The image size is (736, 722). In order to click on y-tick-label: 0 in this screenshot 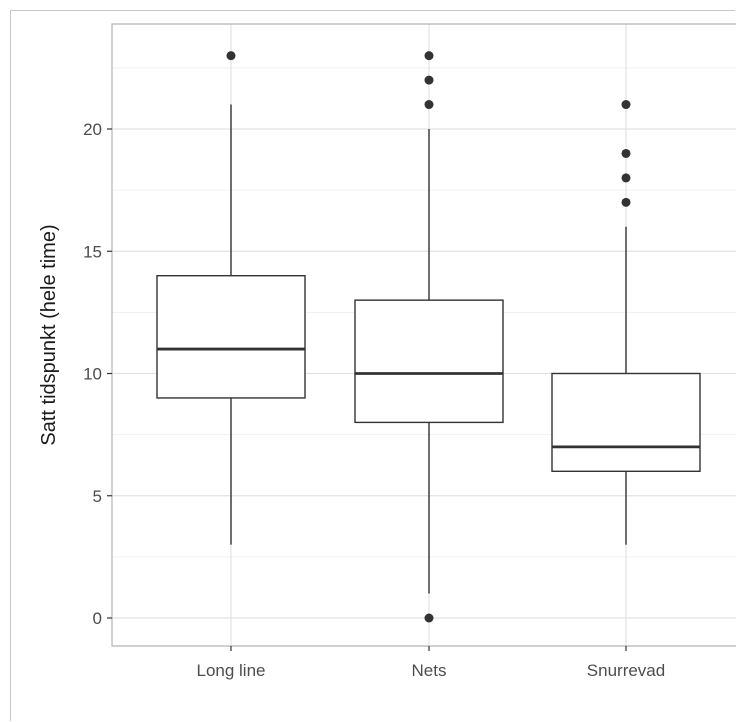, I will do `click(97, 618)`.